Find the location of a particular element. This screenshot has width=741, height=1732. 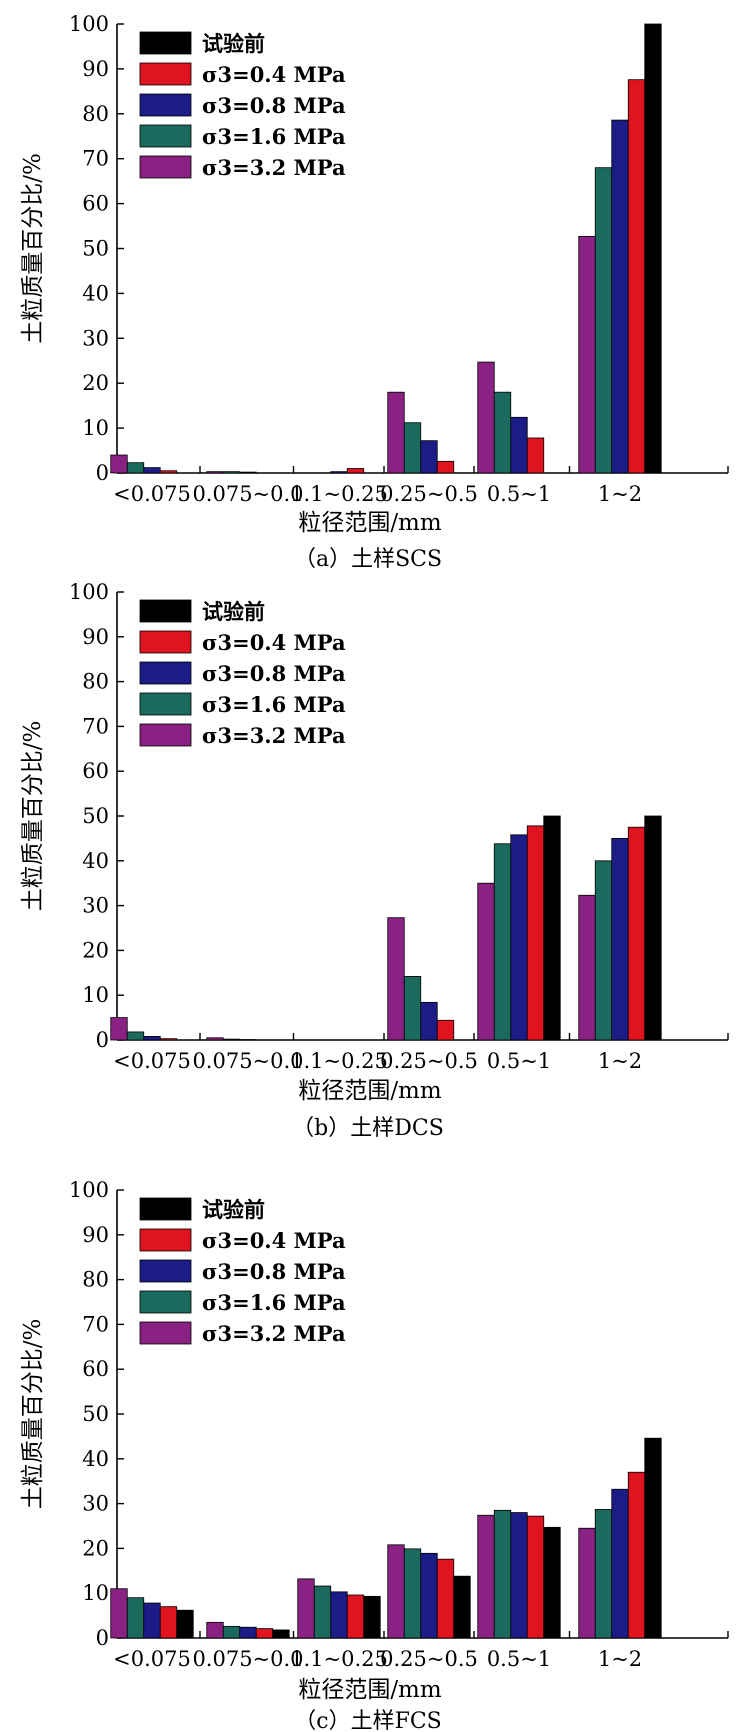

panel-caption: （b）土样DCS is located at coordinates (368, 1128).